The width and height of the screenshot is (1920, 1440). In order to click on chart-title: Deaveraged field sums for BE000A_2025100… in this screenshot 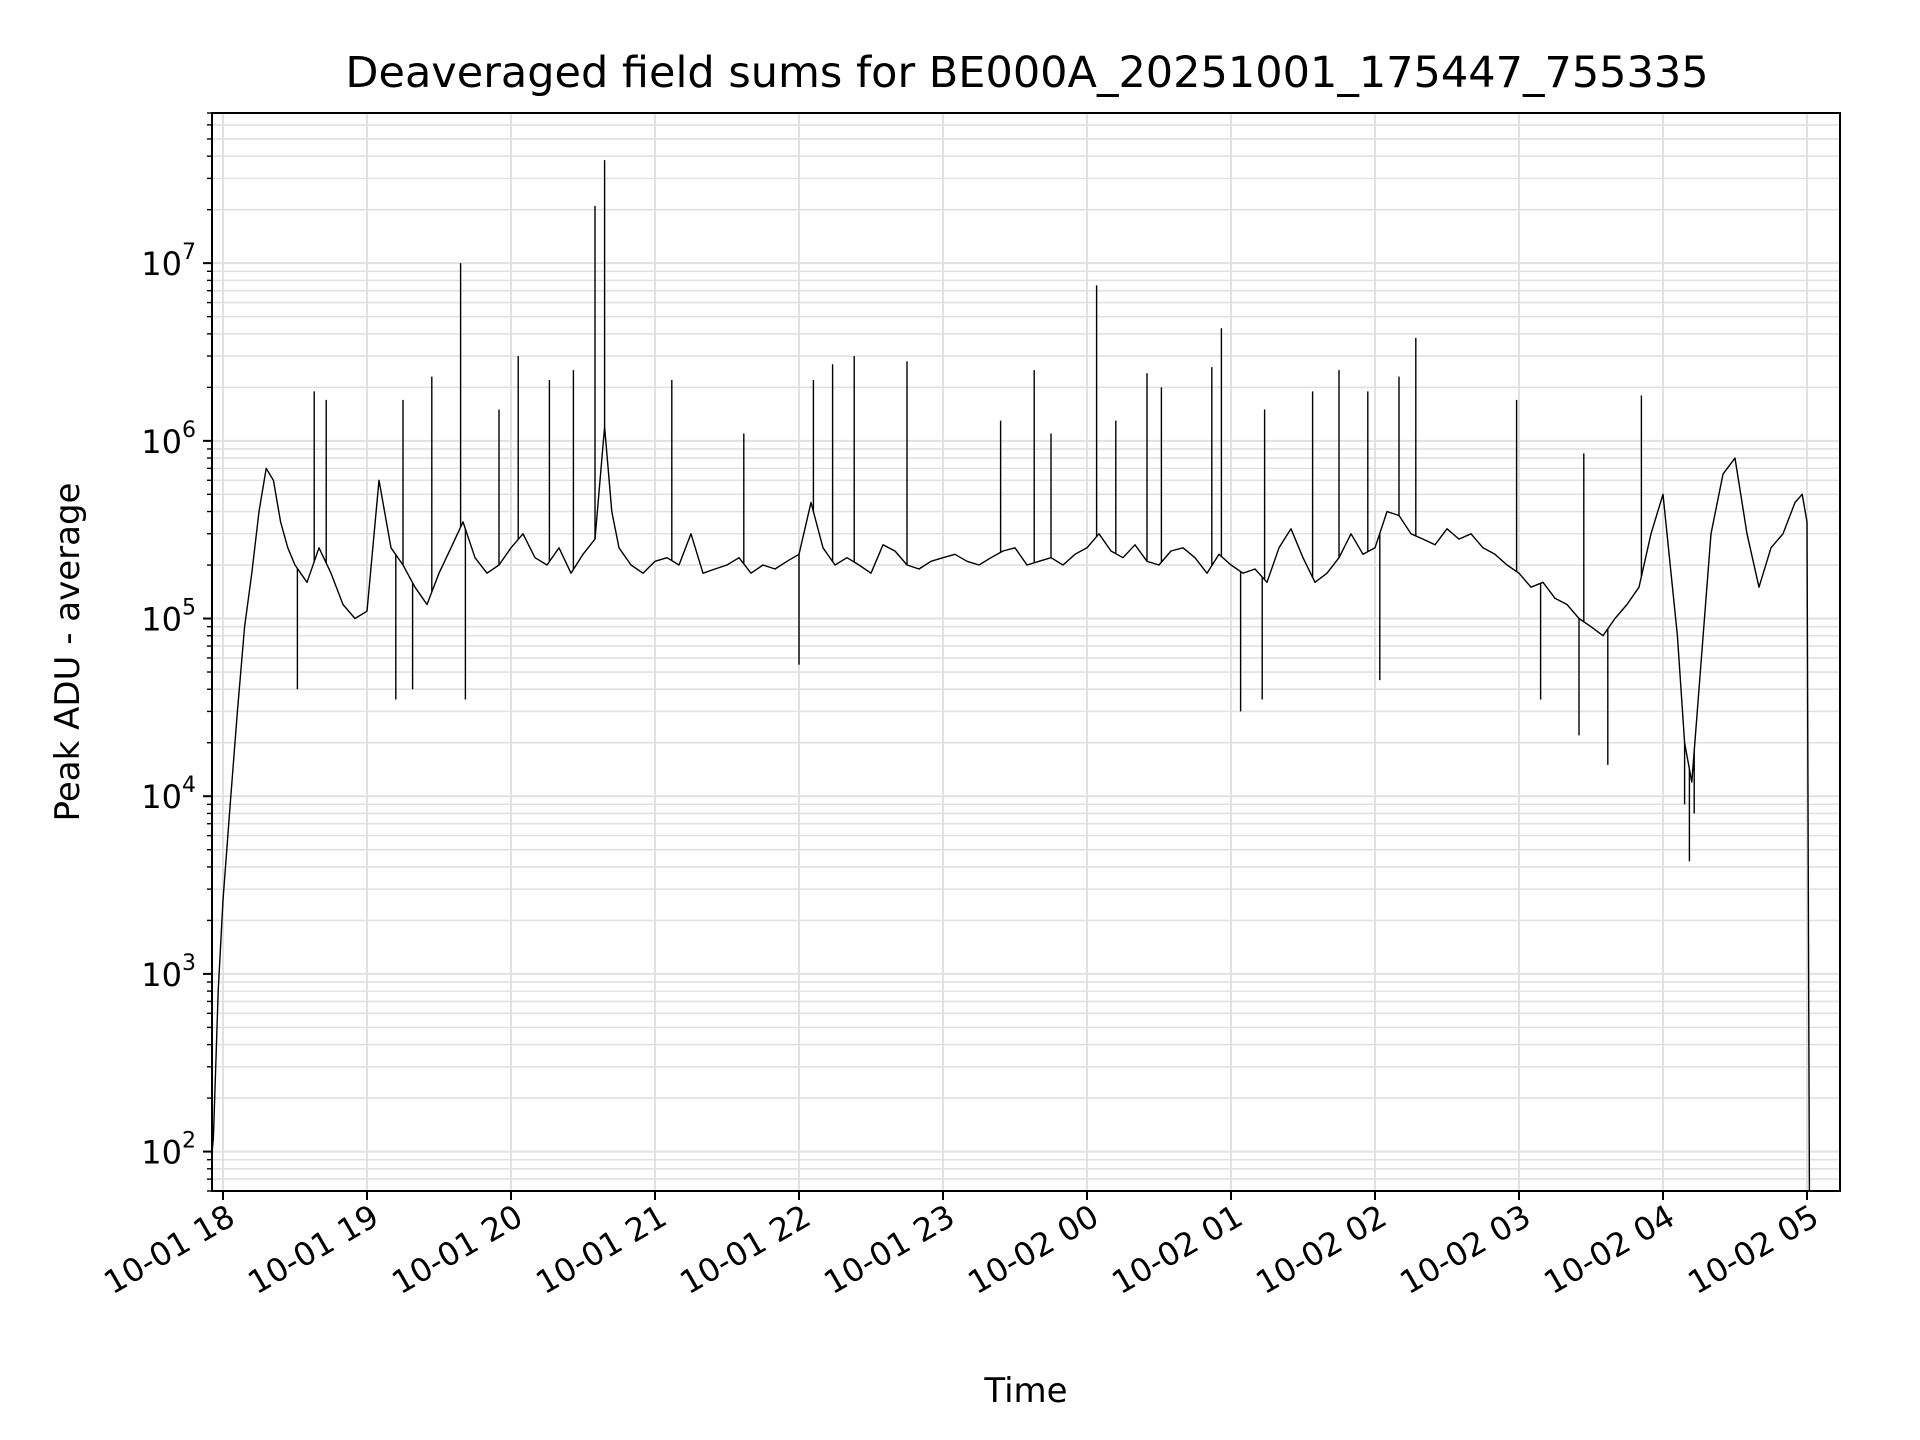, I will do `click(1026, 73)`.